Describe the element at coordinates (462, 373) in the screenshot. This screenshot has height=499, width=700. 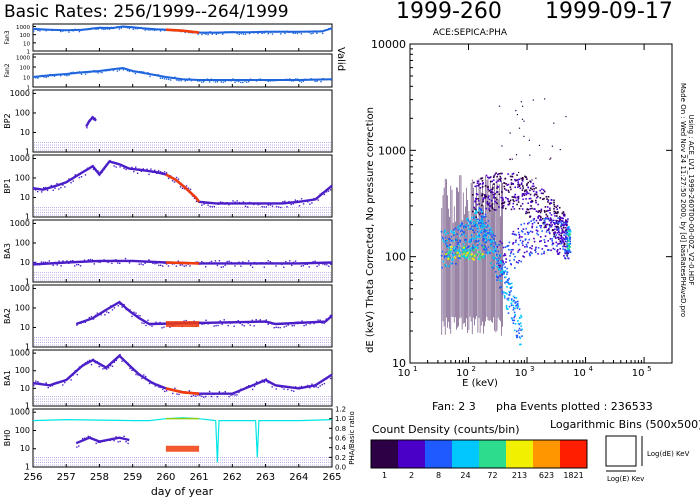
I see `pha-x-tick-label: 10` at that location.